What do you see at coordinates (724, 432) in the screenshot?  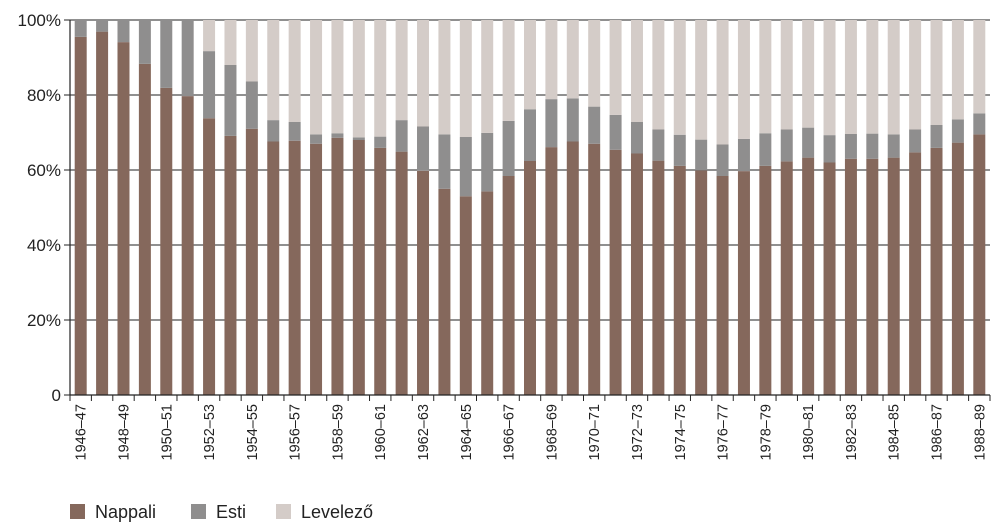 I see `x-tick-label: 1976–77` at bounding box center [724, 432].